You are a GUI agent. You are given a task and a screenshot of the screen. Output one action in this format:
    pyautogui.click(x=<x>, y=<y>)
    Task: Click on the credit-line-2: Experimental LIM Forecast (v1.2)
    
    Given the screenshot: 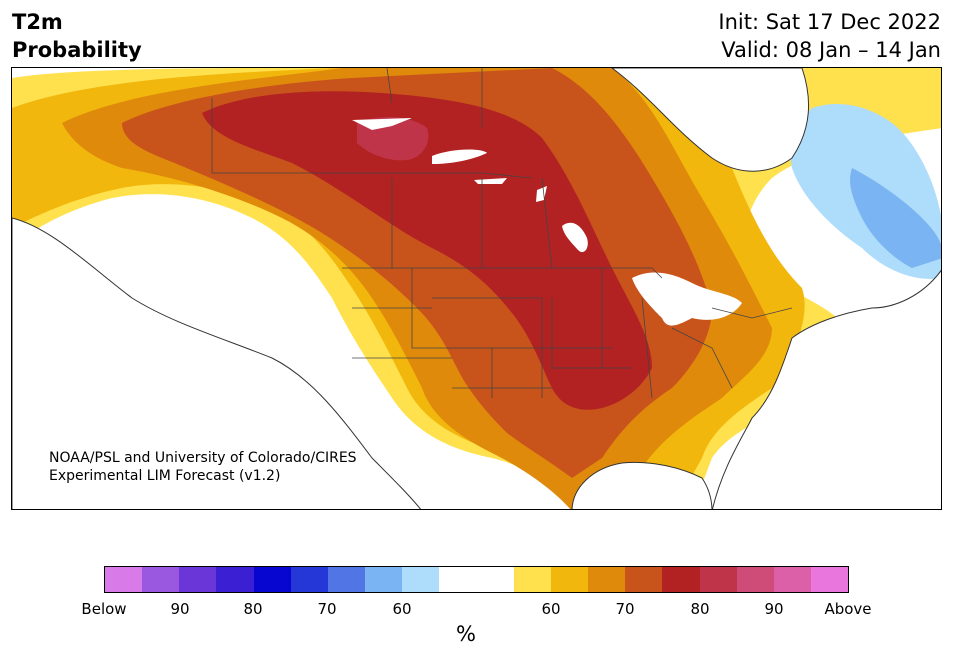 What is the action you would take?
    pyautogui.click(x=165, y=476)
    